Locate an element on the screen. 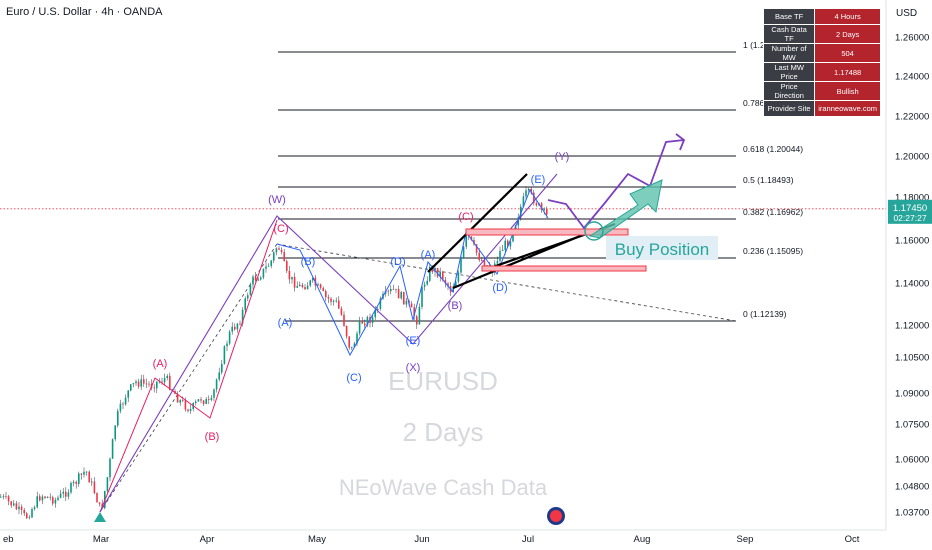  x-tick-label: Apr is located at coordinates (207, 539).